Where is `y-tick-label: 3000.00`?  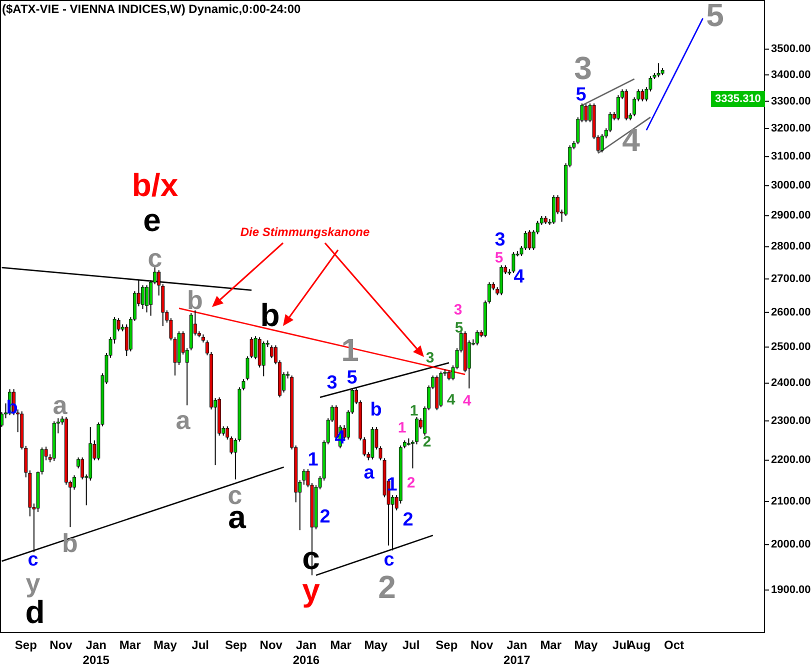
y-tick-label: 3000.00 is located at coordinates (791, 186).